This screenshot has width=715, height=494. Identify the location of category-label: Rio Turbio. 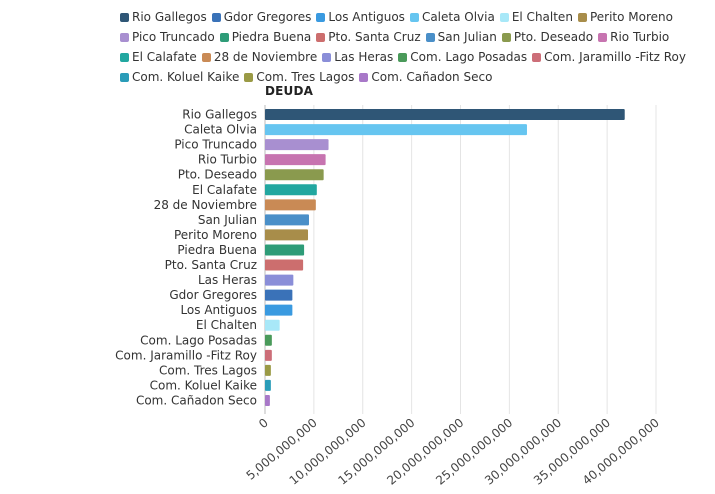
(227, 160).